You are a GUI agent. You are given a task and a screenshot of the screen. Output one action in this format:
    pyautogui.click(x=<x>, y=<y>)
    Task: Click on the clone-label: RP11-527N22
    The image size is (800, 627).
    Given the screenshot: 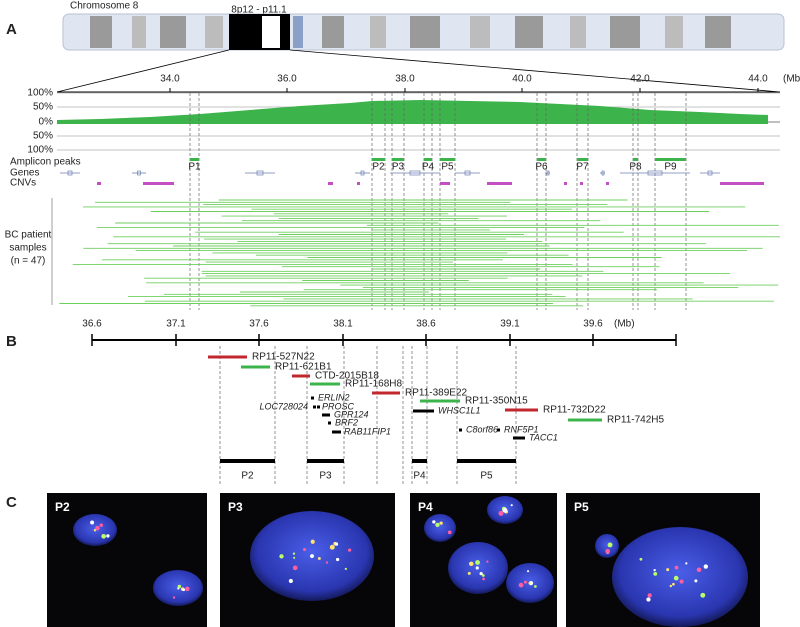 What is the action you would take?
    pyautogui.click(x=283, y=357)
    